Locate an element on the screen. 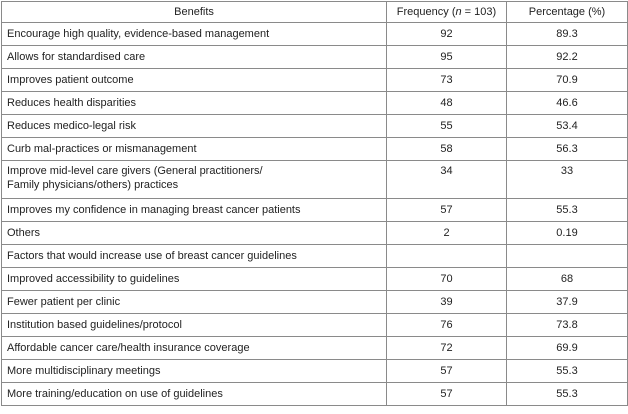 The height and width of the screenshot is (414, 628). row-percentage is located at coordinates (567, 256).